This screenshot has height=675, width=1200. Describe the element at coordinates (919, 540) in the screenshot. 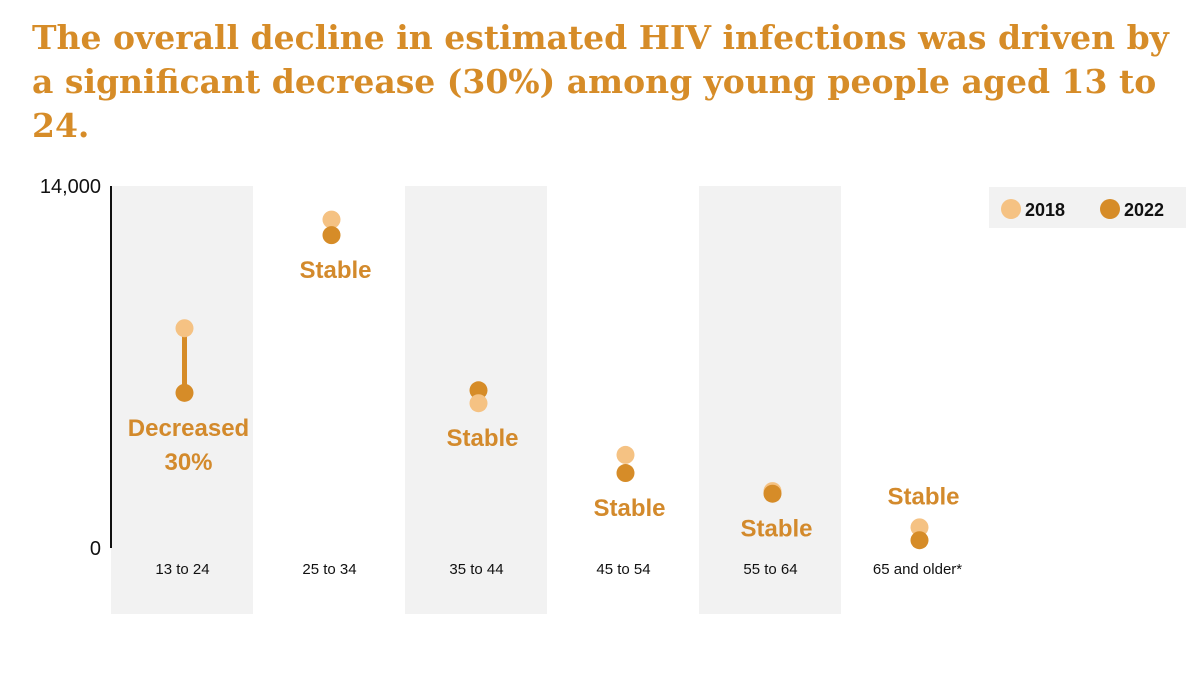

I see `dot-2022-65-and-older` at that location.